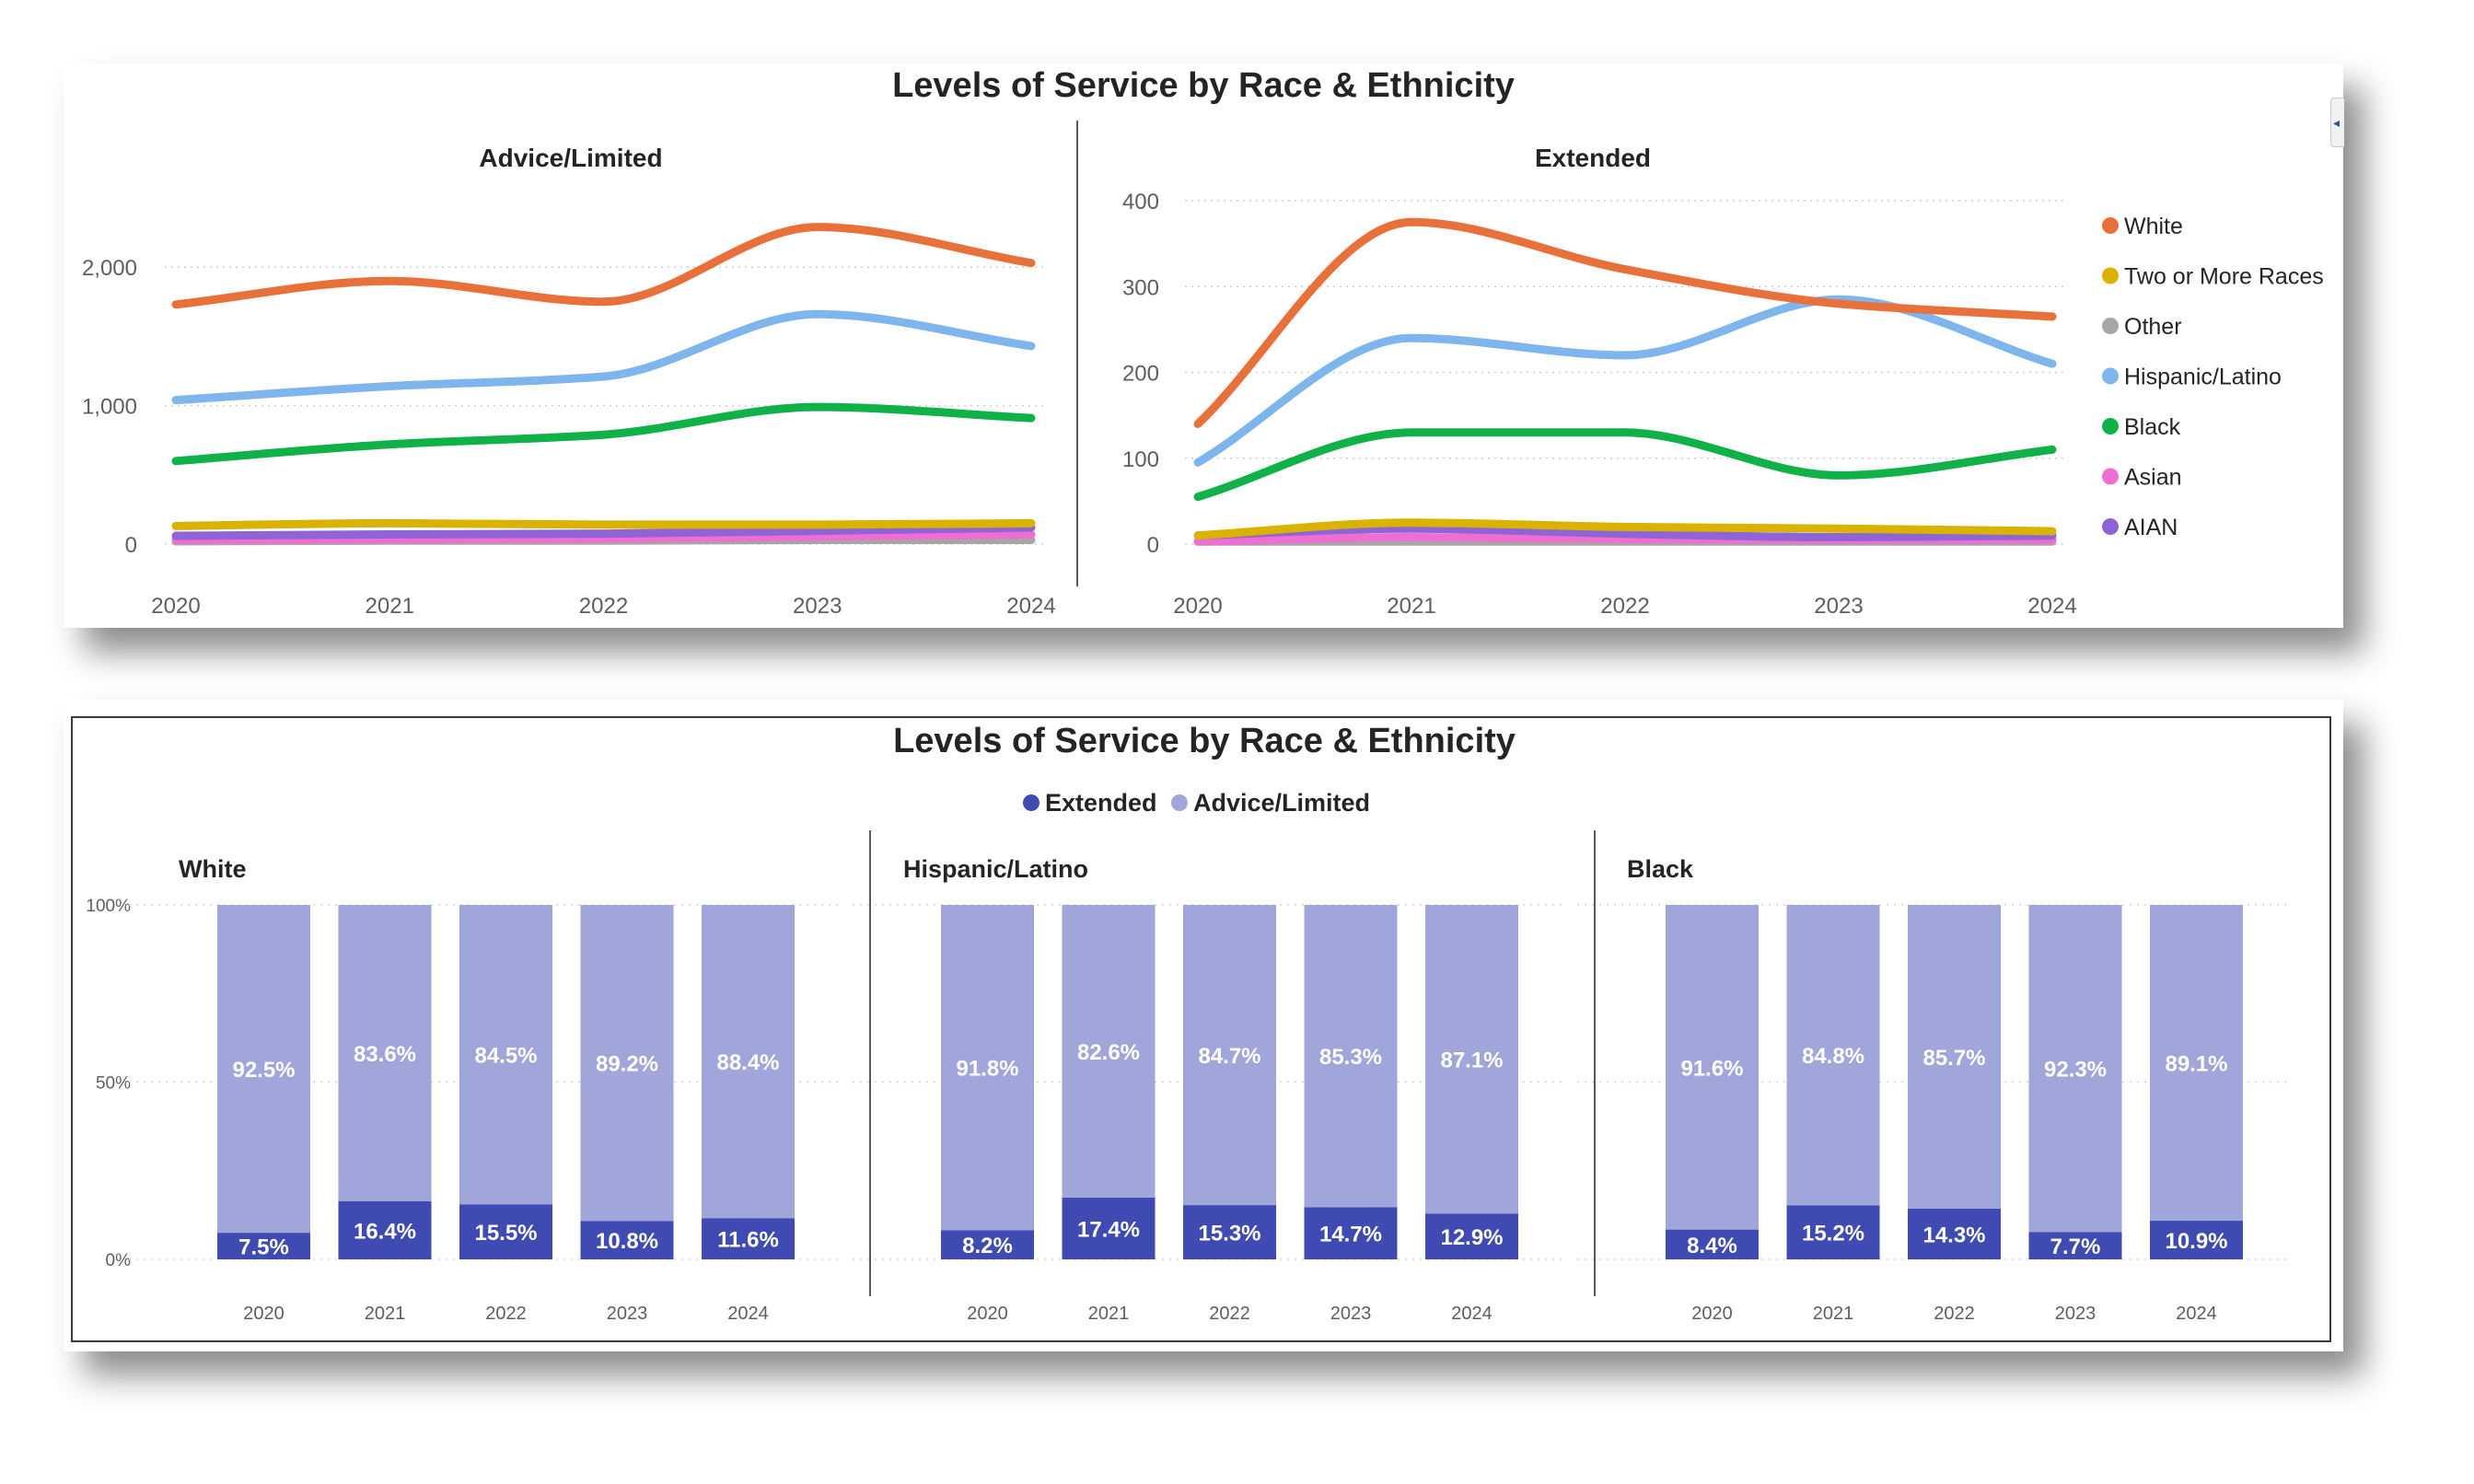 The width and height of the screenshot is (2474, 1484). Describe the element at coordinates (1140, 202) in the screenshot. I see `extended-chart-ytick-label: 400` at that location.